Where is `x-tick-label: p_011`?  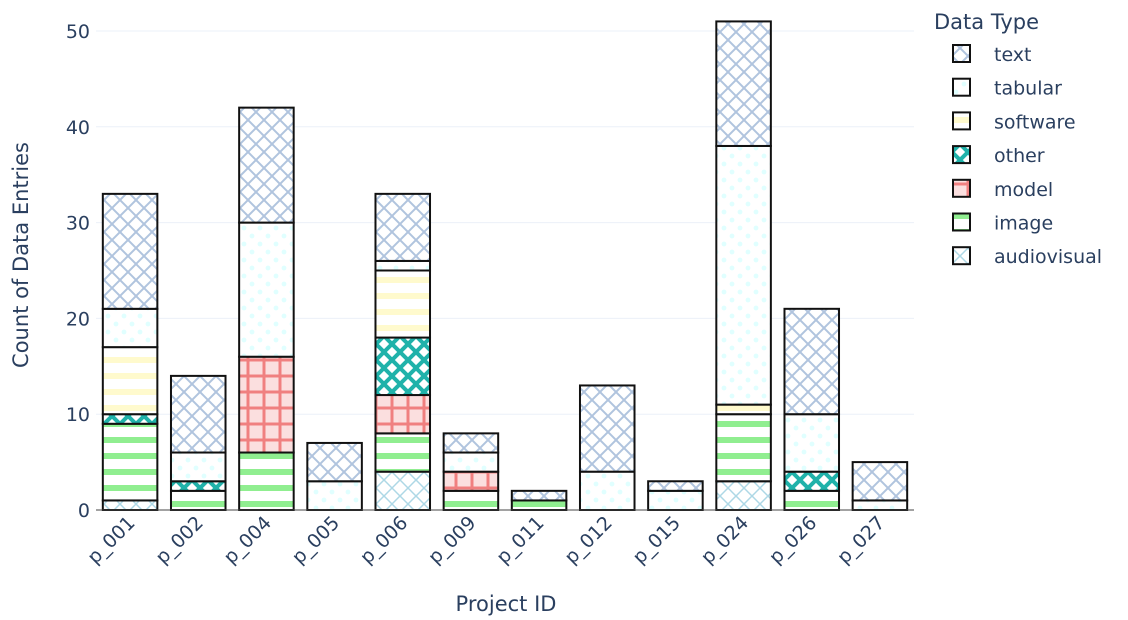 x-tick-label: p_011 is located at coordinates (520, 540).